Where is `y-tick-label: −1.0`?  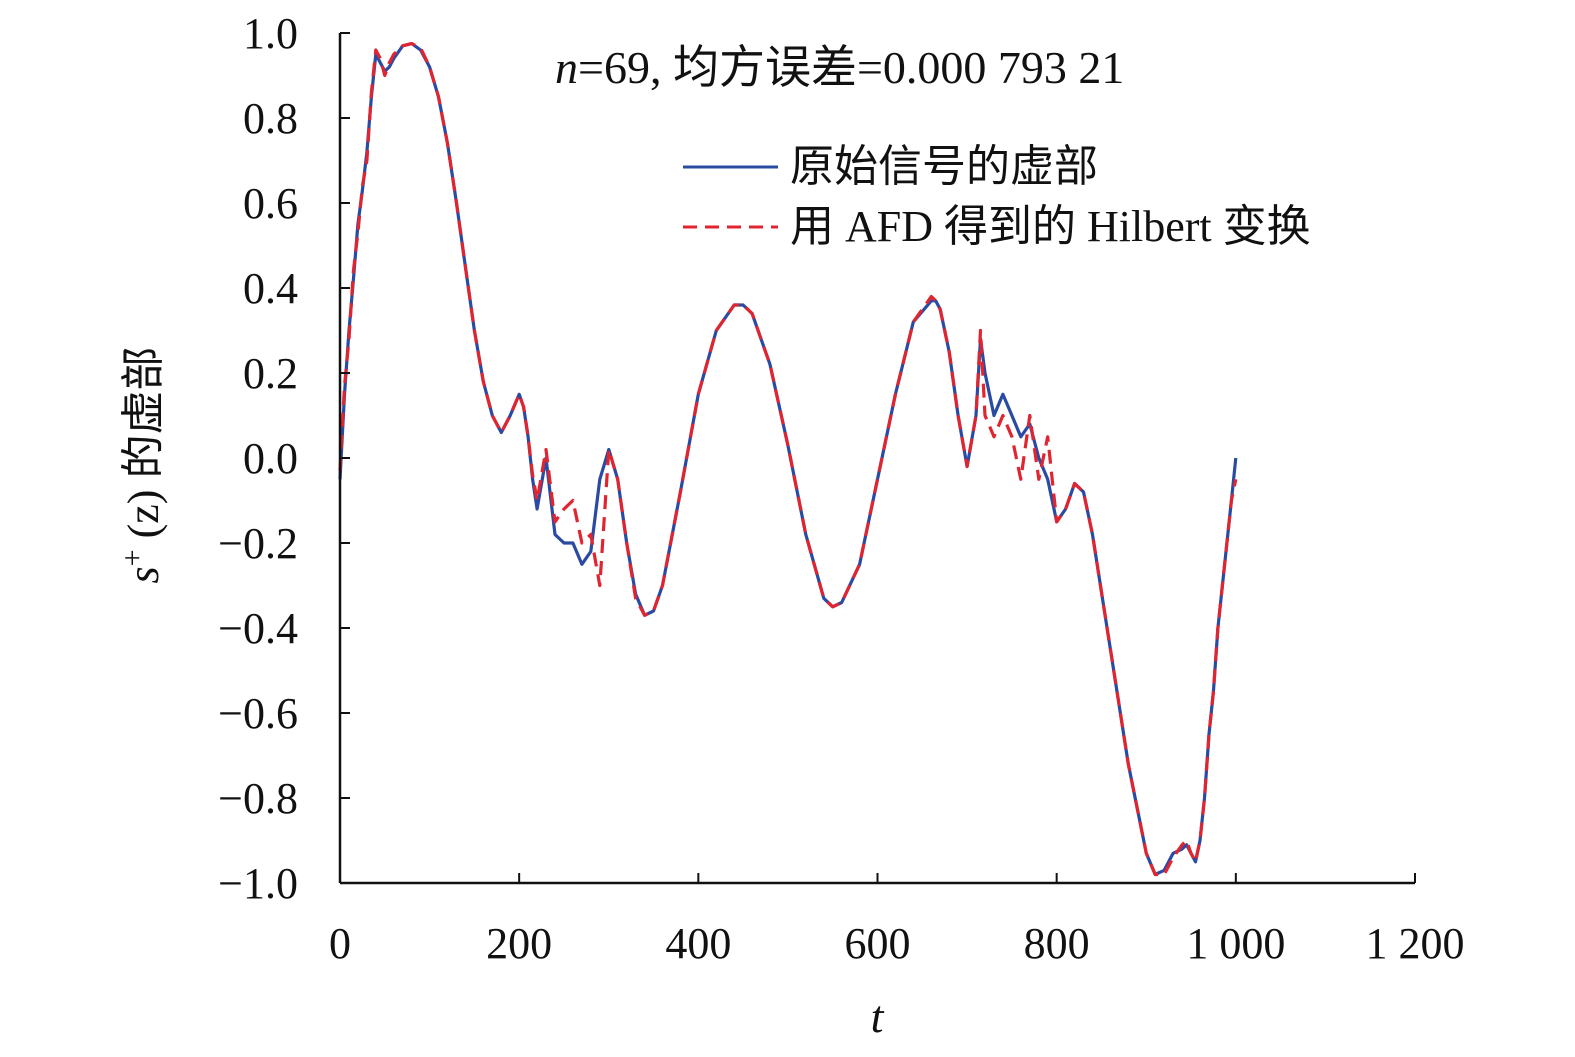 y-tick-label: −1.0 is located at coordinates (258, 883).